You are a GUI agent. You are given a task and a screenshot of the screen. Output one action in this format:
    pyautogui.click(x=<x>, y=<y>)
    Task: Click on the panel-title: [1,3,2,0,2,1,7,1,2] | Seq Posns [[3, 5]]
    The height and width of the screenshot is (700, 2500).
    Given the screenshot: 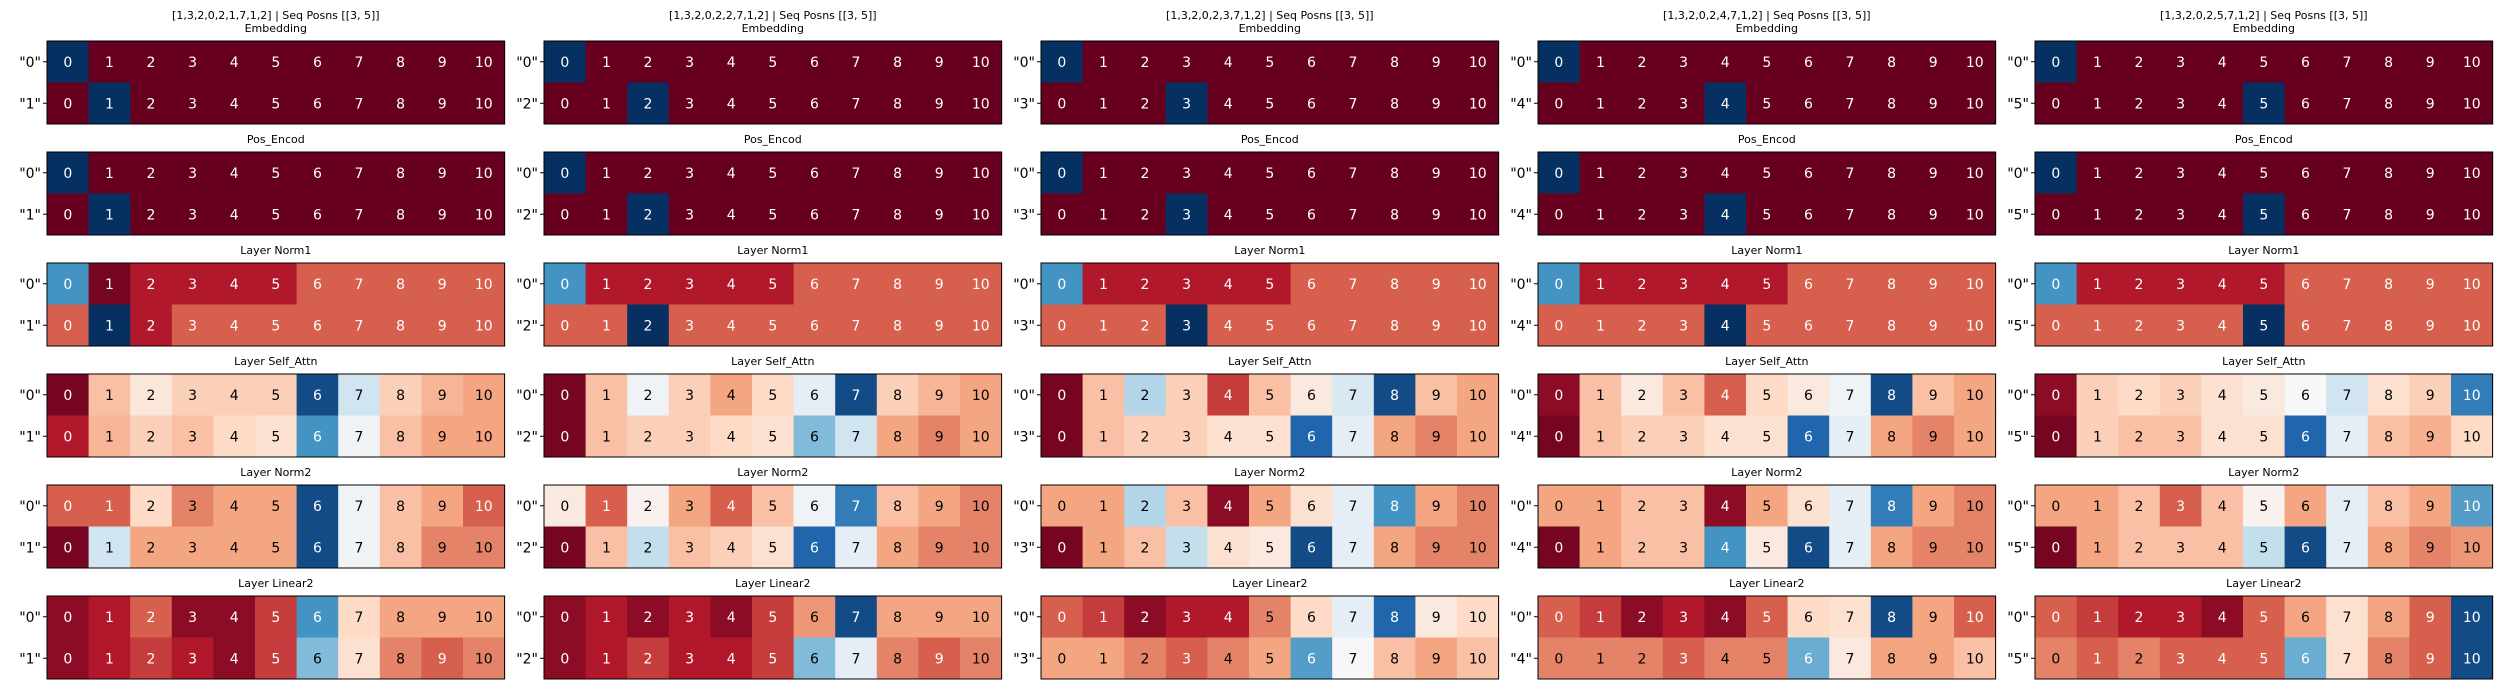 What is the action you would take?
    pyautogui.click(x=276, y=15)
    